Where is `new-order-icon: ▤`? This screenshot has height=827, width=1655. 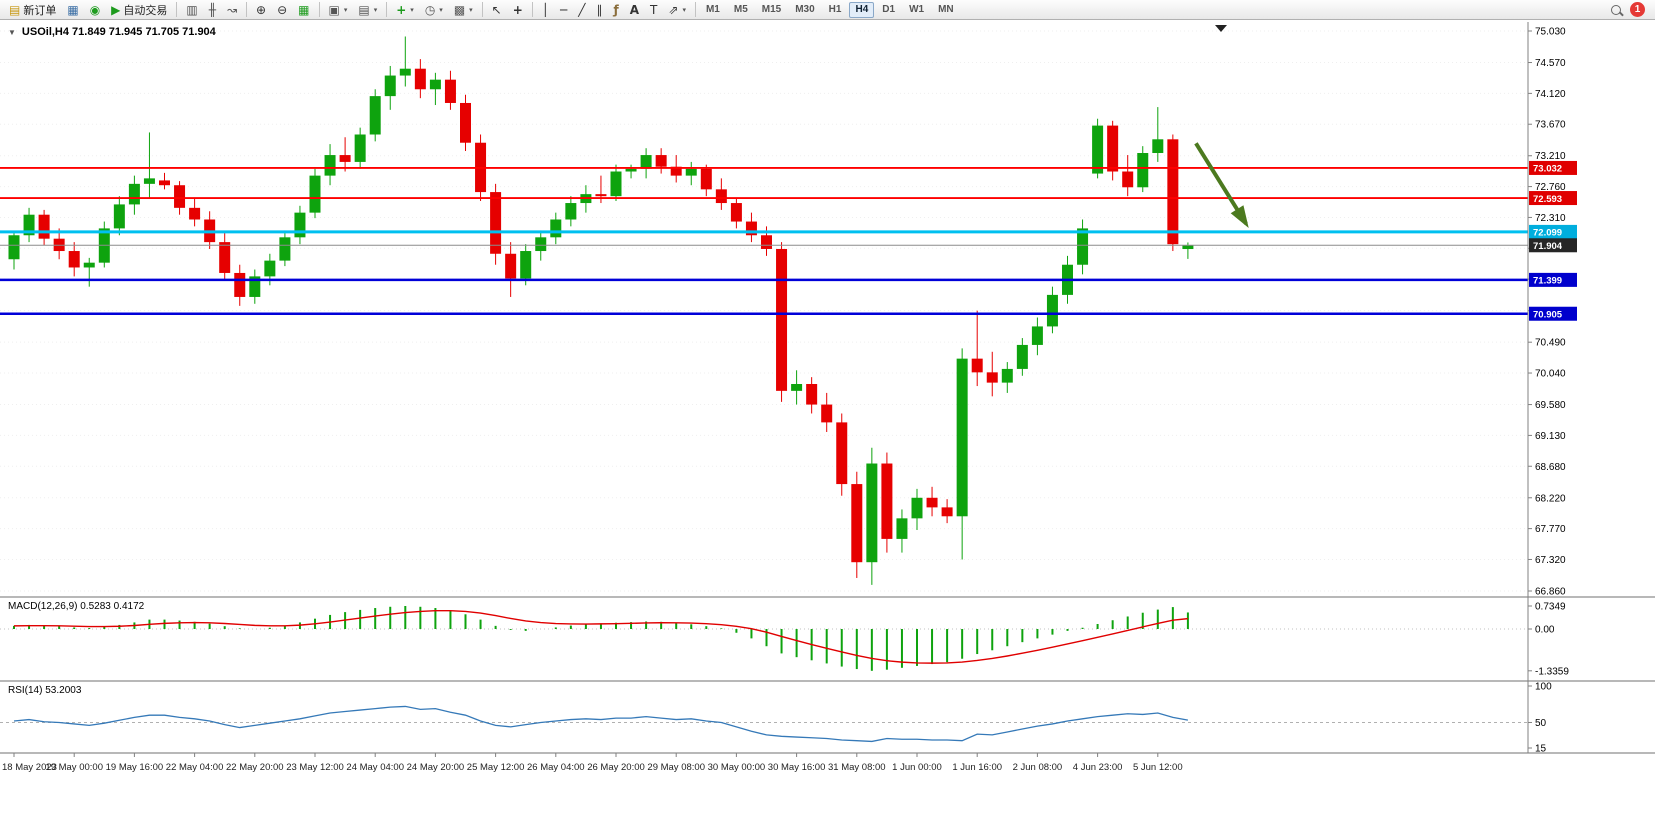 new-order-icon: ▤ is located at coordinates (15, 9).